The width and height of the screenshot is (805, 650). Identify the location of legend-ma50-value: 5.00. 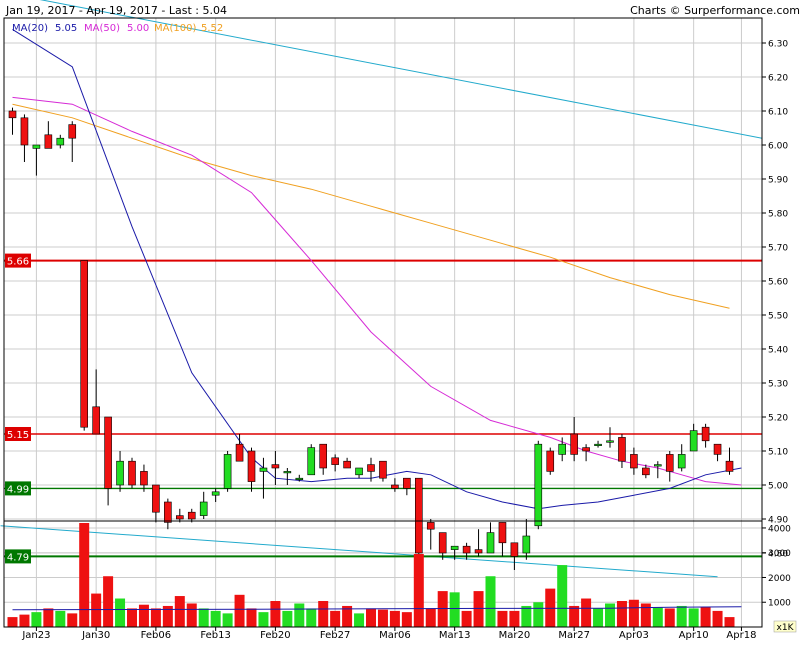
(138, 28).